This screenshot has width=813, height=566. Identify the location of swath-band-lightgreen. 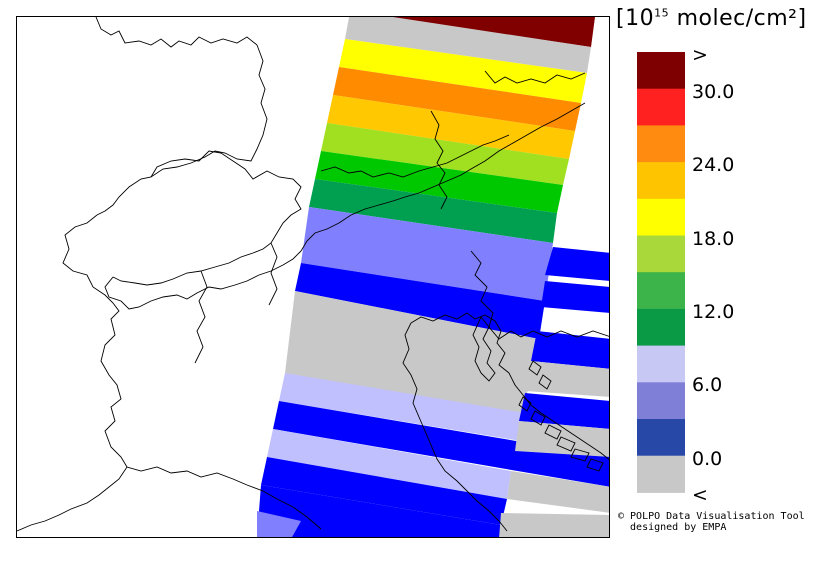
(445, 154).